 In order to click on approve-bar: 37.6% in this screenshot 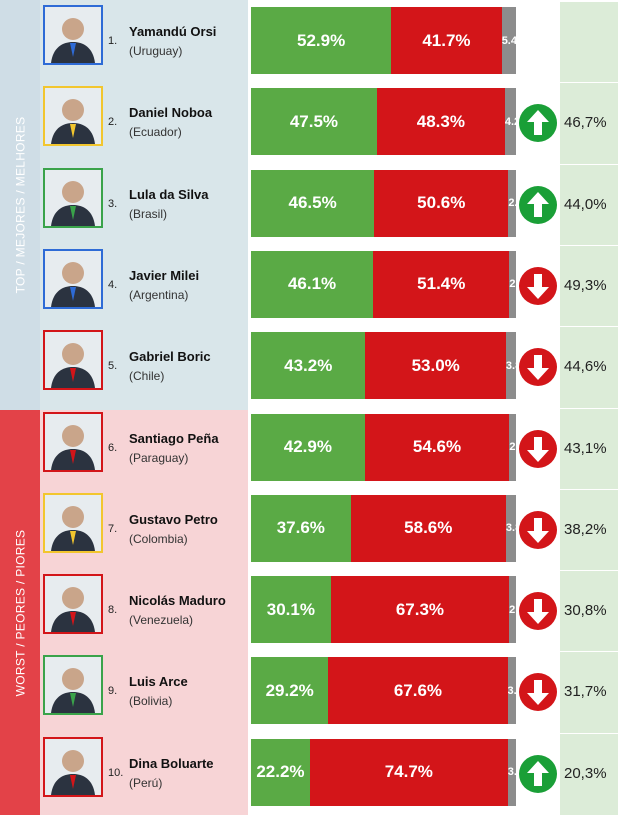, I will do `click(301, 528)`.